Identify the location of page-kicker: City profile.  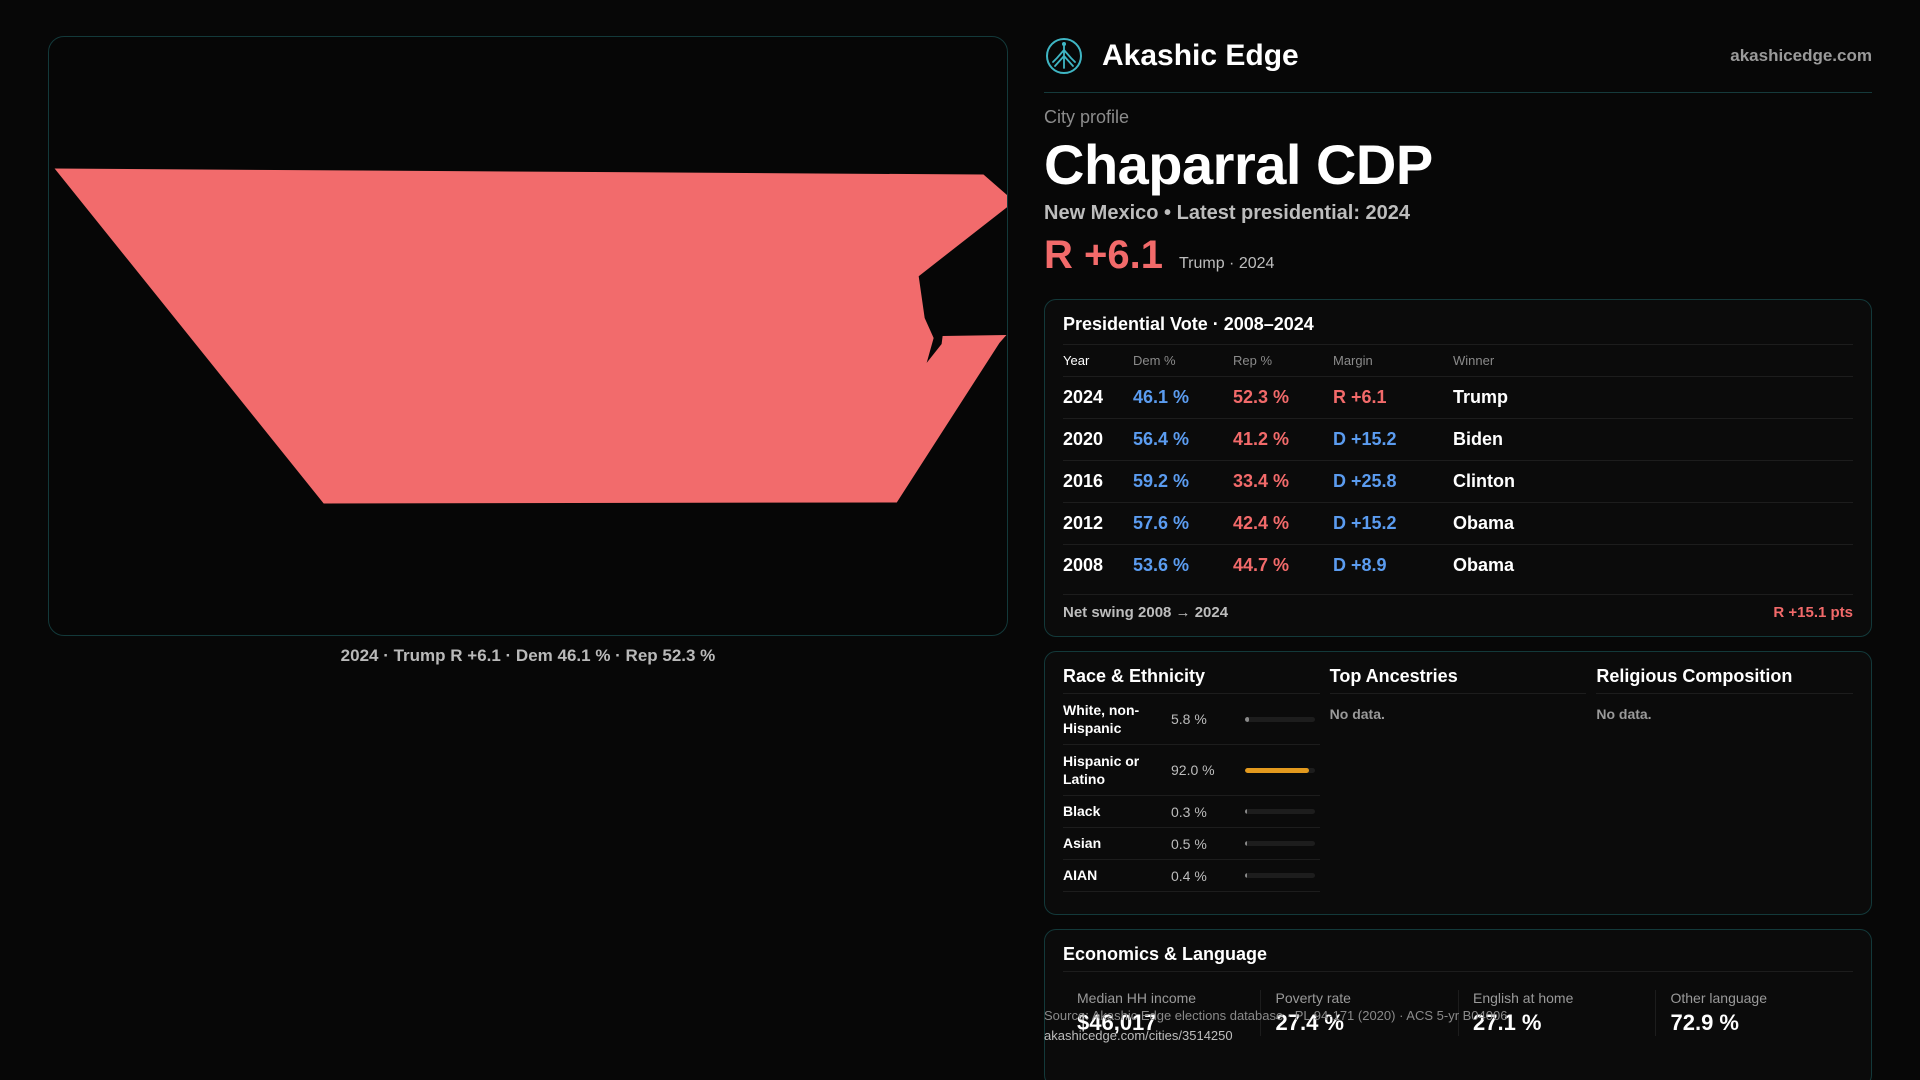
(1087, 117).